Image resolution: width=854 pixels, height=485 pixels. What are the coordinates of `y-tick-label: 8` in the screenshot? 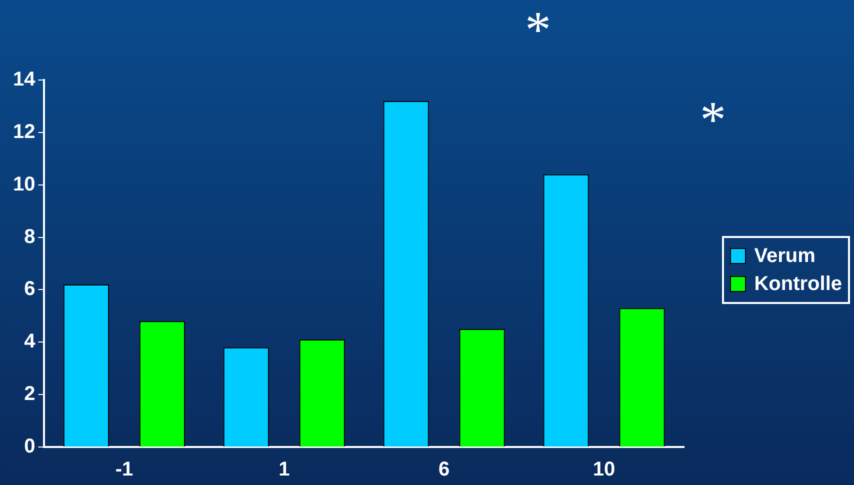 It's located at (30, 237).